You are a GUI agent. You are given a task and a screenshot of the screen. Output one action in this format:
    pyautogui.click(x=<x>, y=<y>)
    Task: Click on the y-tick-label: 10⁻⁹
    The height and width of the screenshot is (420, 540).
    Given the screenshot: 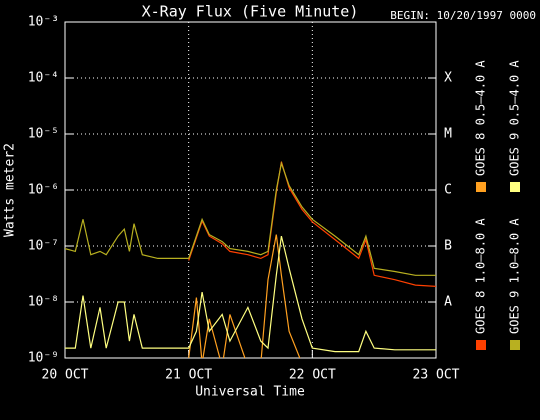 What is the action you would take?
    pyautogui.click(x=43, y=358)
    